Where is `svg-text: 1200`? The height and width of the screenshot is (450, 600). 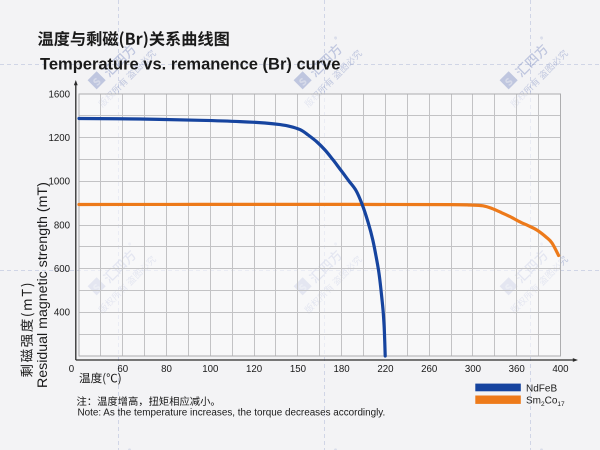 svg-text: 1200 is located at coordinates (59, 138).